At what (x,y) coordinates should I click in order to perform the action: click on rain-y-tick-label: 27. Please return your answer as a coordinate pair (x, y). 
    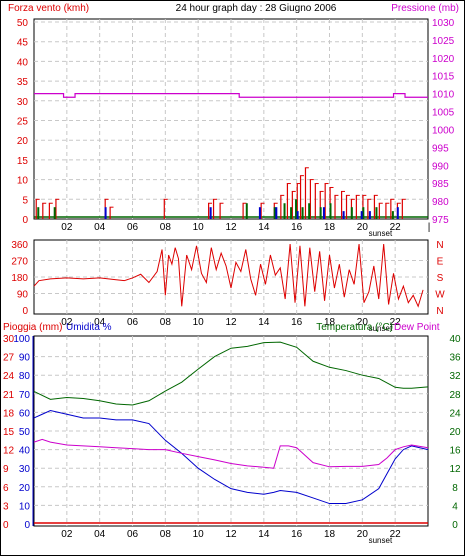
    Looking at the image, I should click on (9, 358).